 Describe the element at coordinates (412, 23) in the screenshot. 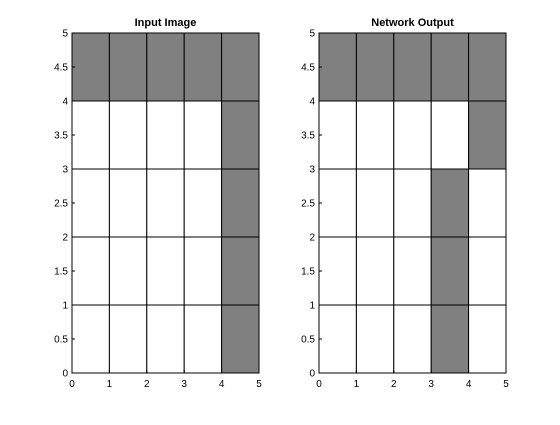

I see `chart-title: Network Output` at that location.